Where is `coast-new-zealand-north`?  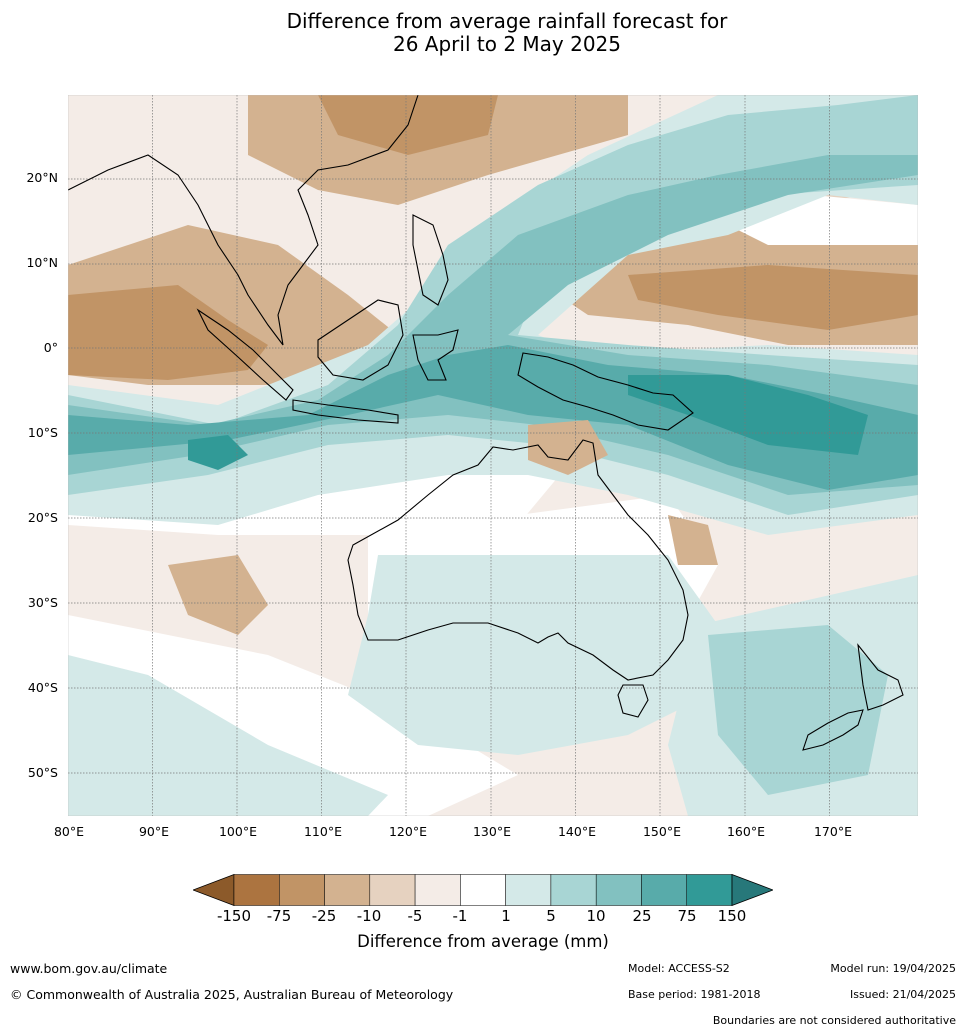 coast-new-zealand-north is located at coordinates (880, 677).